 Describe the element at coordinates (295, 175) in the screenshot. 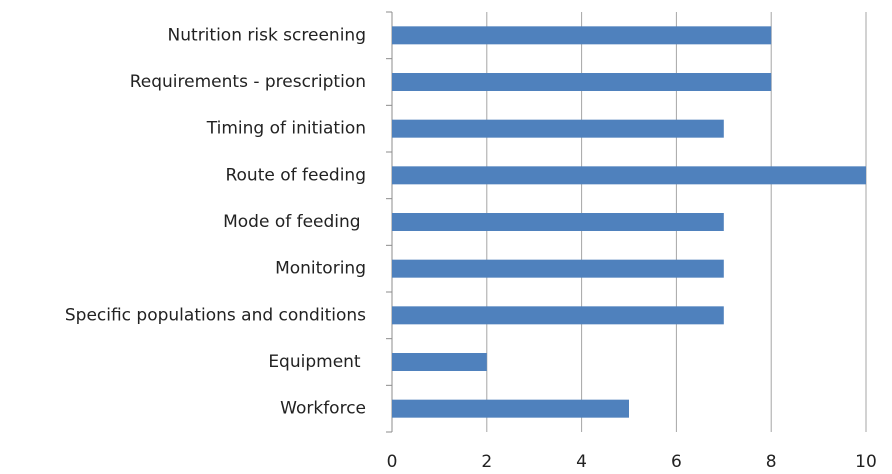

I see `y-tick-label: Route of feeding` at that location.